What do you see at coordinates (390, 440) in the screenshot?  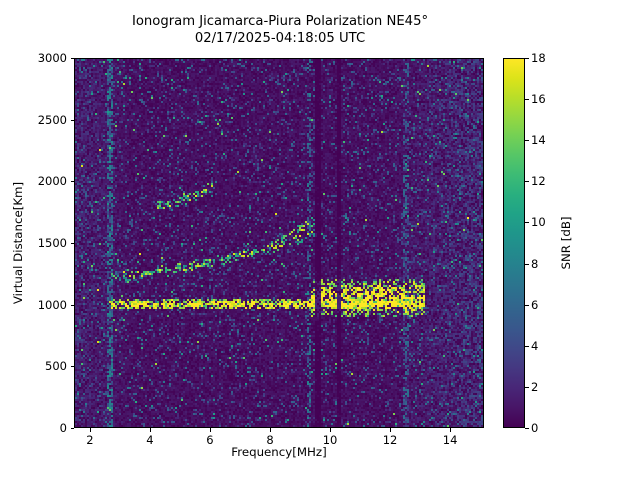 I see `x-tick-label: 12` at bounding box center [390, 440].